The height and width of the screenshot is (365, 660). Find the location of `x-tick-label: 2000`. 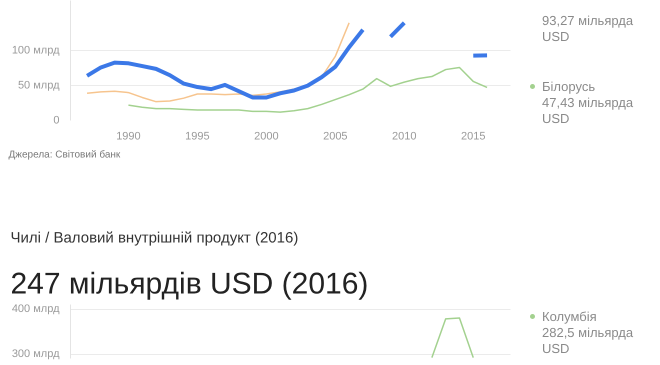

x-tick-label: 2000 is located at coordinates (266, 136).